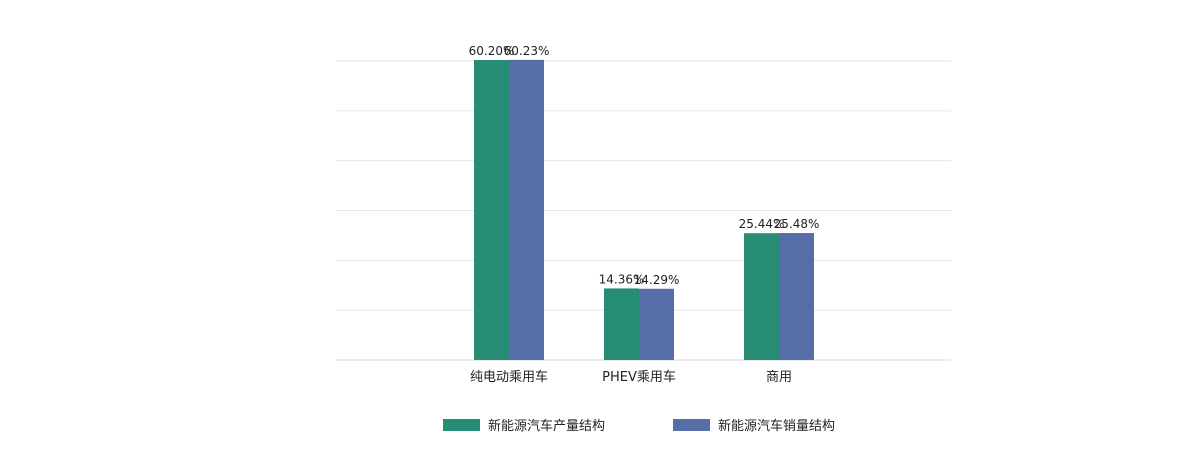  I want to click on data-label: 25.48%, so click(797, 224).